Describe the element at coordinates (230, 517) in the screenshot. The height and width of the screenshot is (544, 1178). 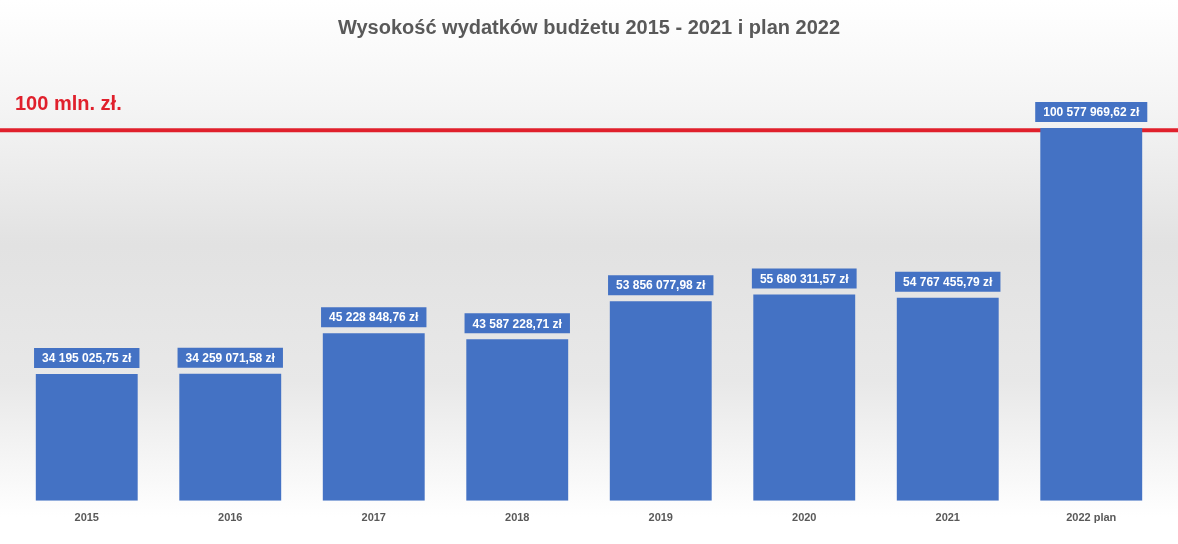
I see `x-tick-label: 2016` at that location.